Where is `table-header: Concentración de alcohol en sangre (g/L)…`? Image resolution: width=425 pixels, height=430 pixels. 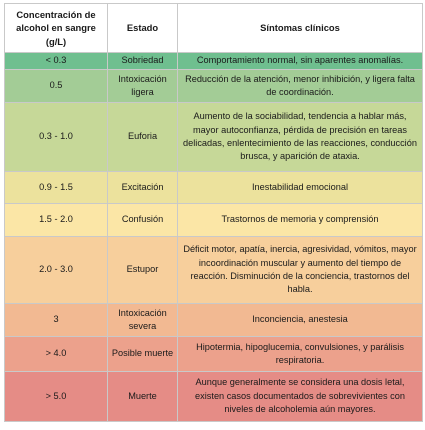 table-header: Concentración de alcohol en sangre (g/L)… is located at coordinates (213, 28).